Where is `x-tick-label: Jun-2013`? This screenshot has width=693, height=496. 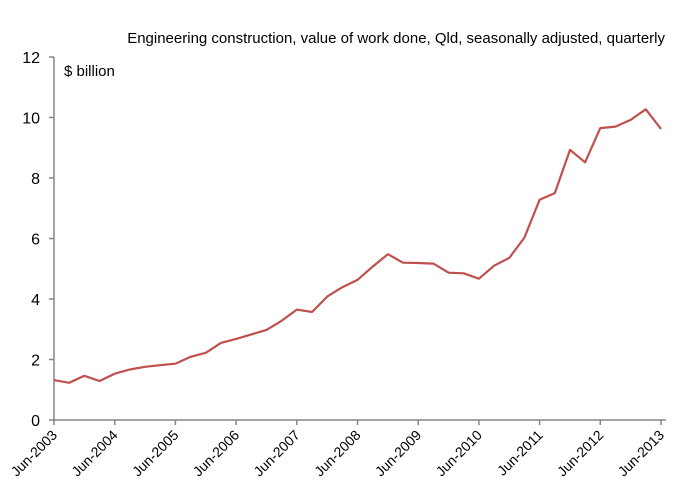
x-tick-label: Jun-2013 is located at coordinates (641, 453).